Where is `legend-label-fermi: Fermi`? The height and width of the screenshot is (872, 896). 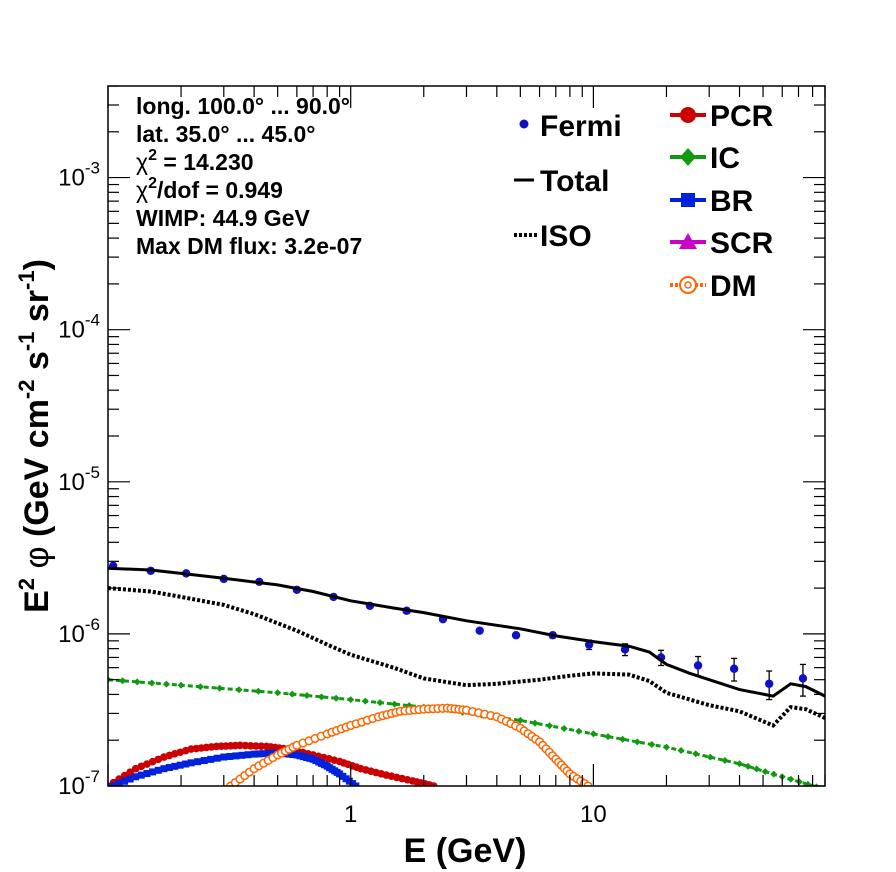
legend-label-fermi: Fermi is located at coordinates (581, 126).